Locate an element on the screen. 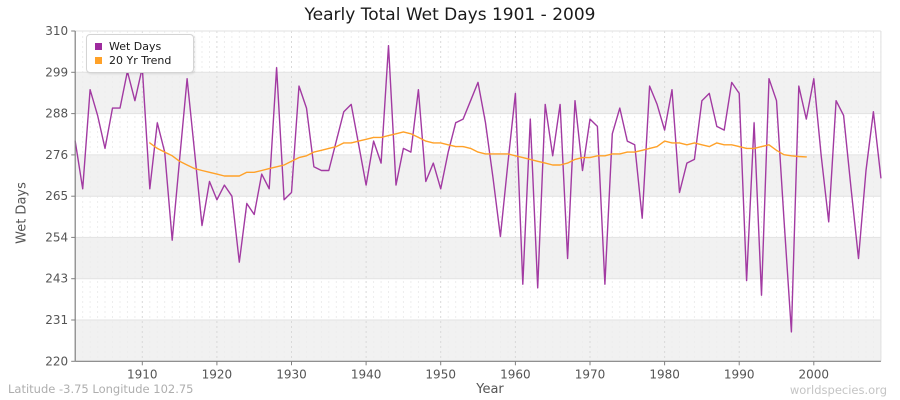  x-tick-label: 1950 is located at coordinates (440, 374).